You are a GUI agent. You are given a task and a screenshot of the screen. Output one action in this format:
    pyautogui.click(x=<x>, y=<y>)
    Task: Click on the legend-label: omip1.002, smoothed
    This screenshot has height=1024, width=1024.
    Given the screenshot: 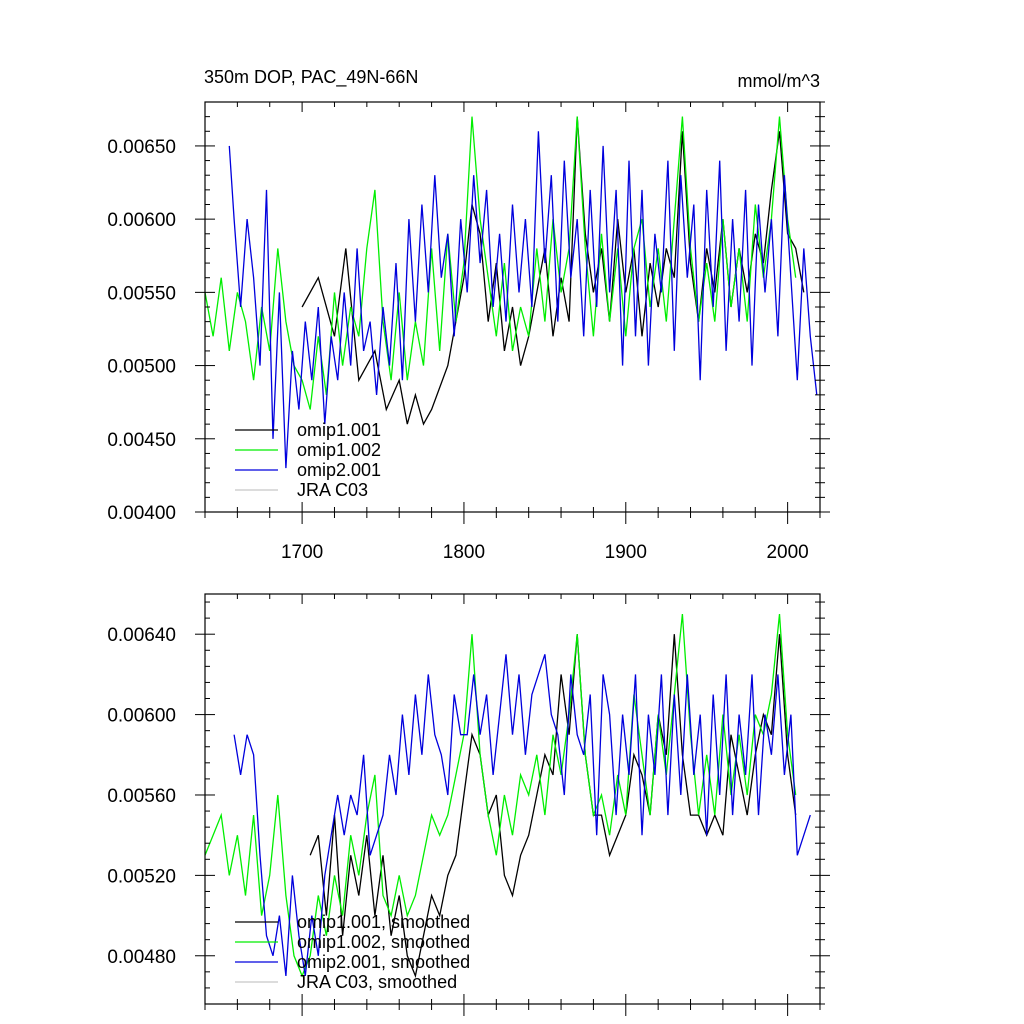 What is the action you would take?
    pyautogui.click(x=383, y=942)
    